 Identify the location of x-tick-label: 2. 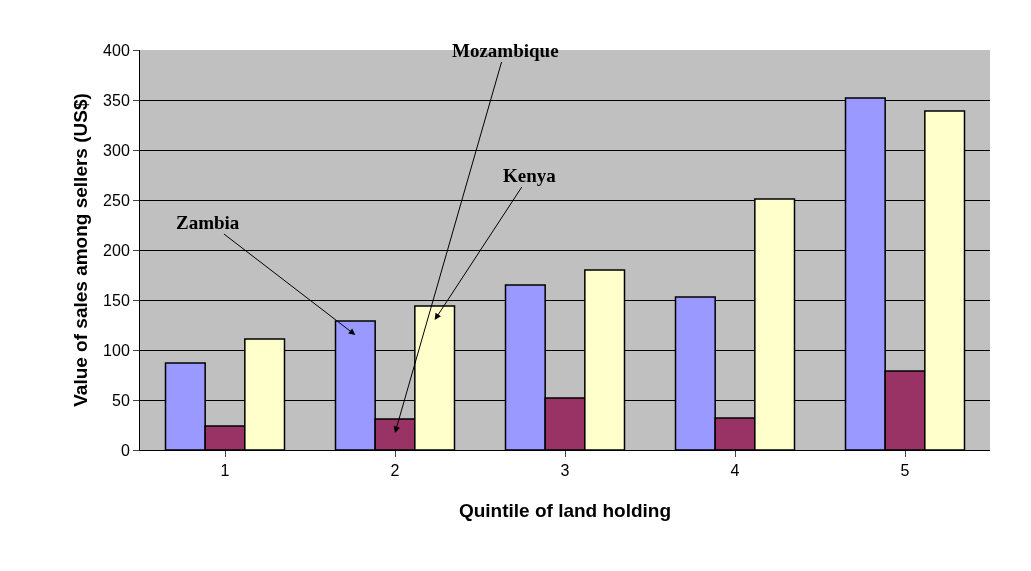
(395, 471).